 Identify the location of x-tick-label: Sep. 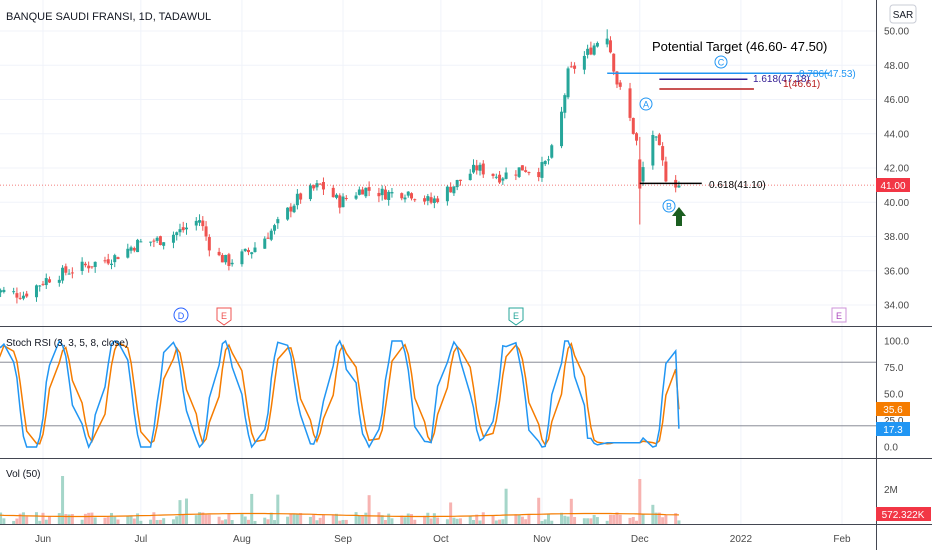
(343, 539).